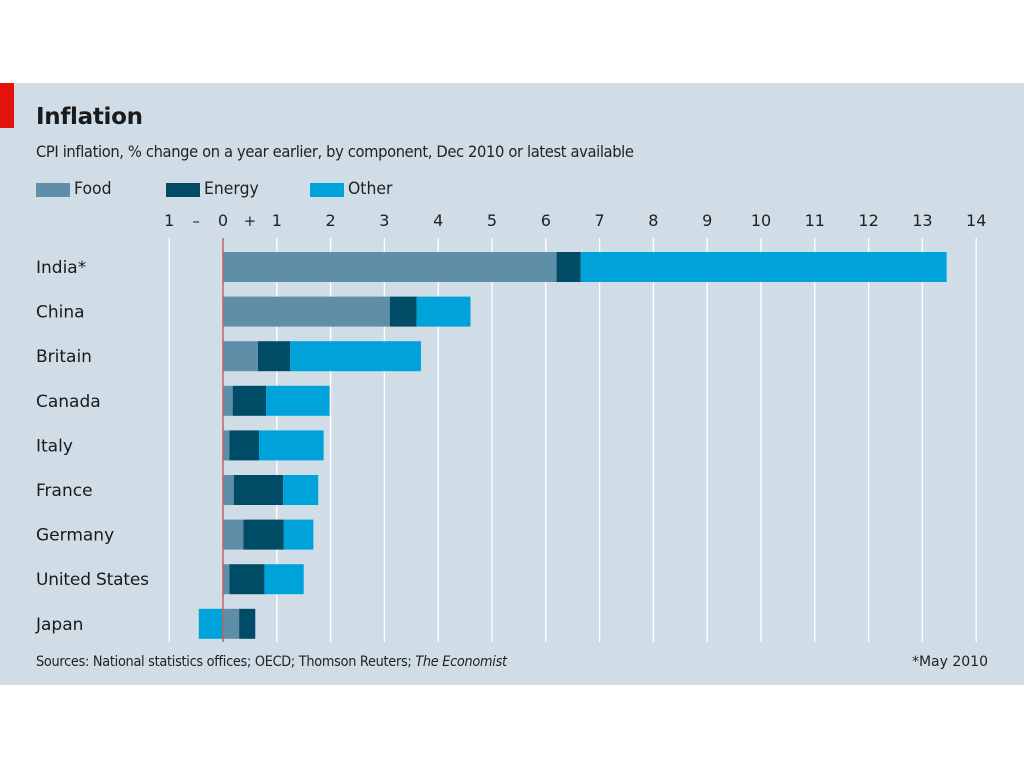 This screenshot has width=1024, height=768. Describe the element at coordinates (327, 190) in the screenshot. I see `legend-swatch-other` at that location.